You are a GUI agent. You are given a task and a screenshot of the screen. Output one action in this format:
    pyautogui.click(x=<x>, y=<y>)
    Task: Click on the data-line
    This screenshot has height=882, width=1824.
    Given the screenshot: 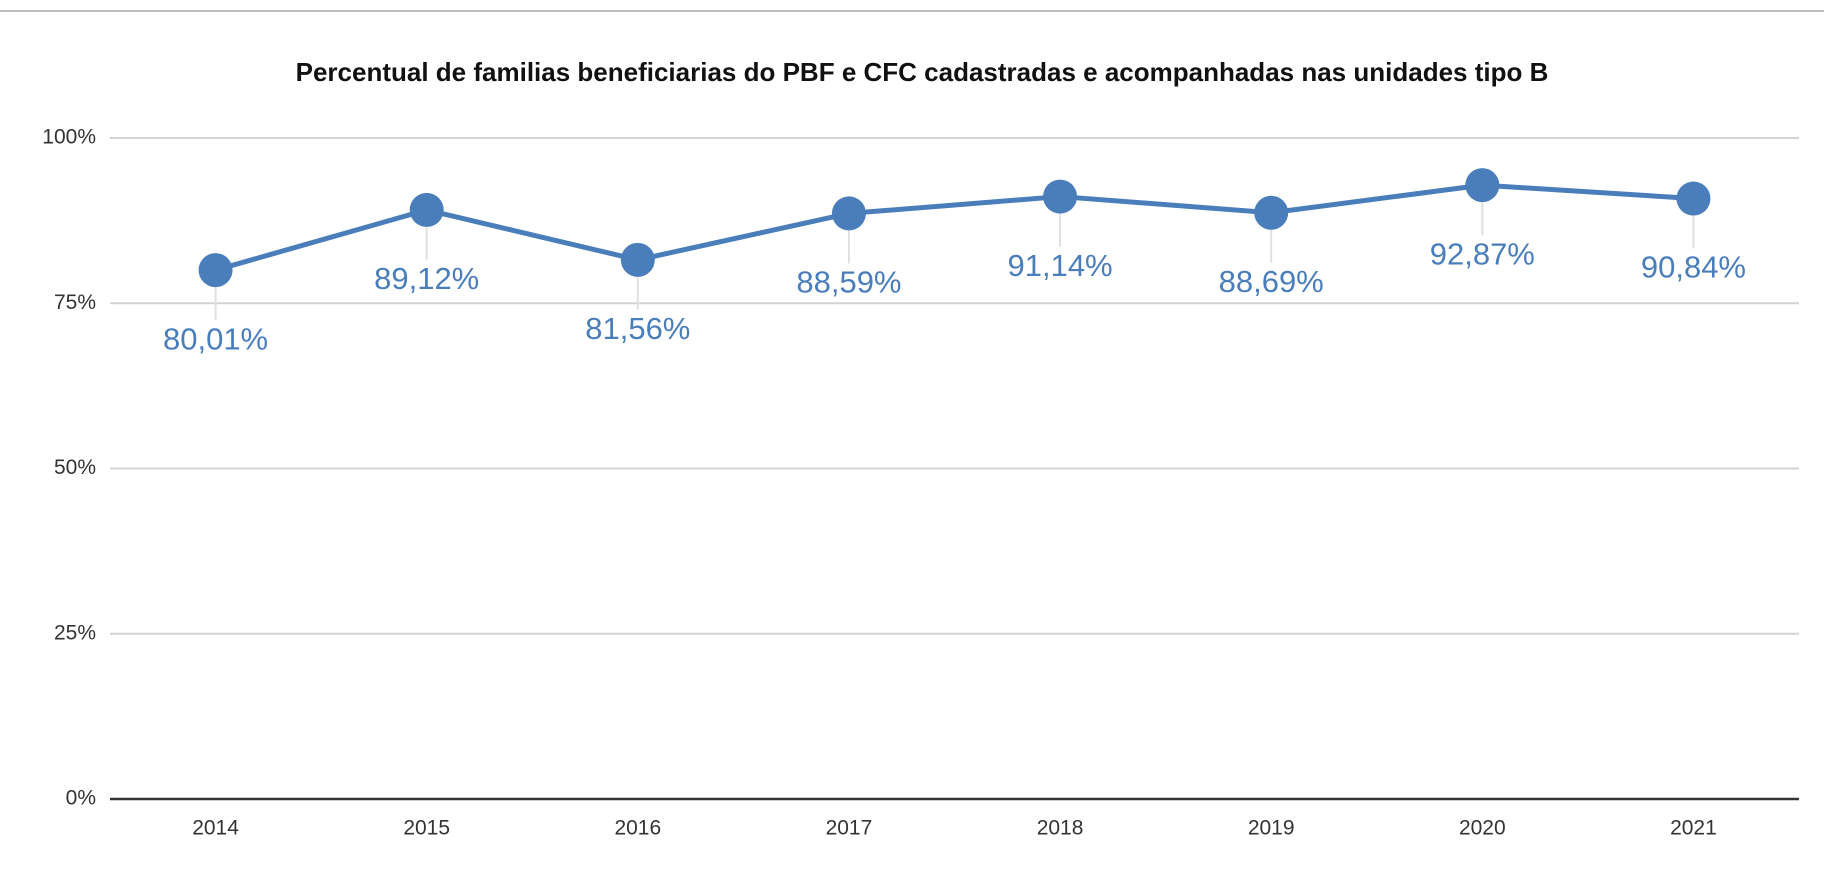 What is the action you would take?
    pyautogui.click(x=954, y=227)
    